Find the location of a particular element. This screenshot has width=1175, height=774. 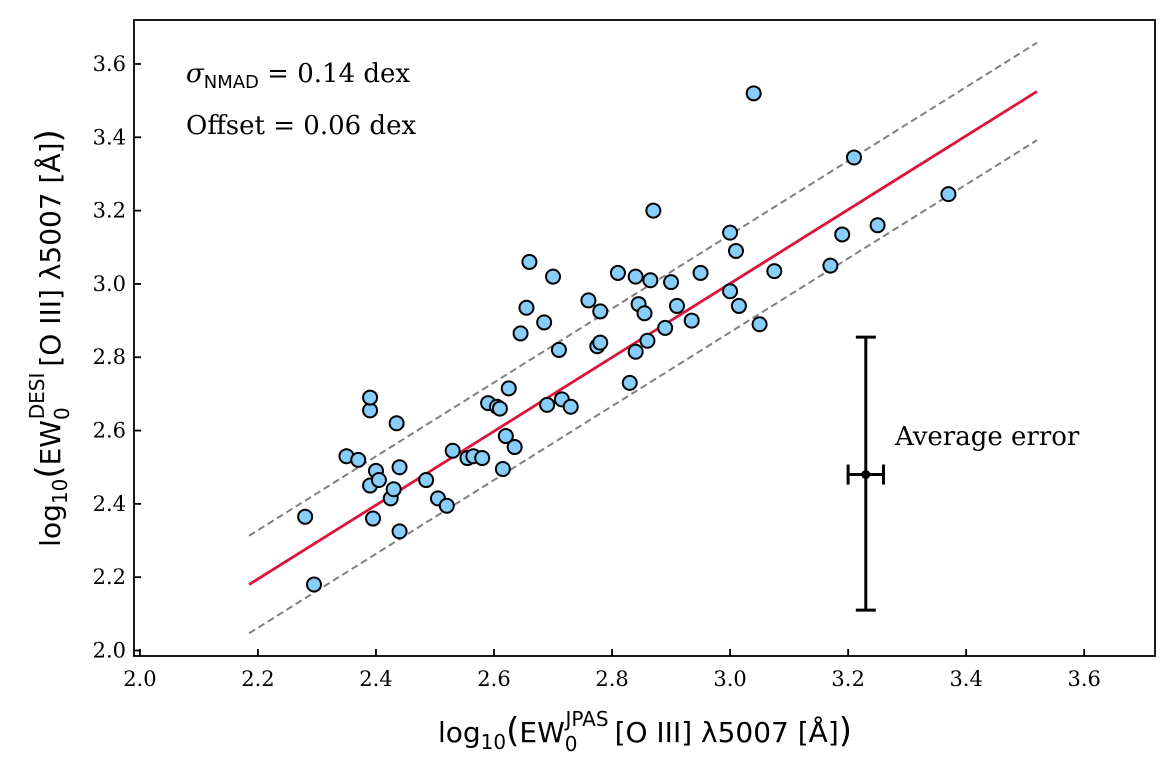

y-tick-label: 2.0 is located at coordinates (109, 651).